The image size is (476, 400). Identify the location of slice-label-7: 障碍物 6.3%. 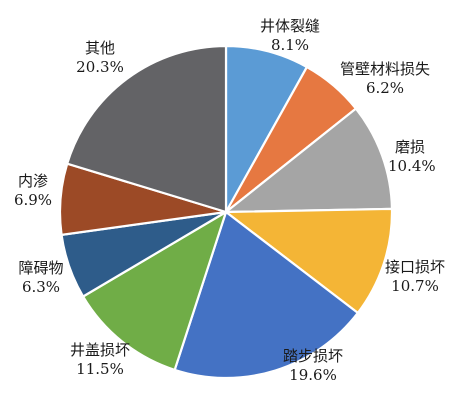
(40, 277).